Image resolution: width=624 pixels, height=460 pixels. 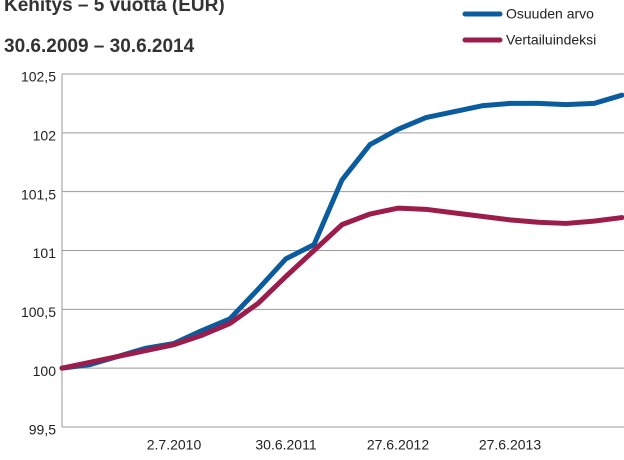 I want to click on legend-label: Vertailuindeksi, so click(x=551, y=40).